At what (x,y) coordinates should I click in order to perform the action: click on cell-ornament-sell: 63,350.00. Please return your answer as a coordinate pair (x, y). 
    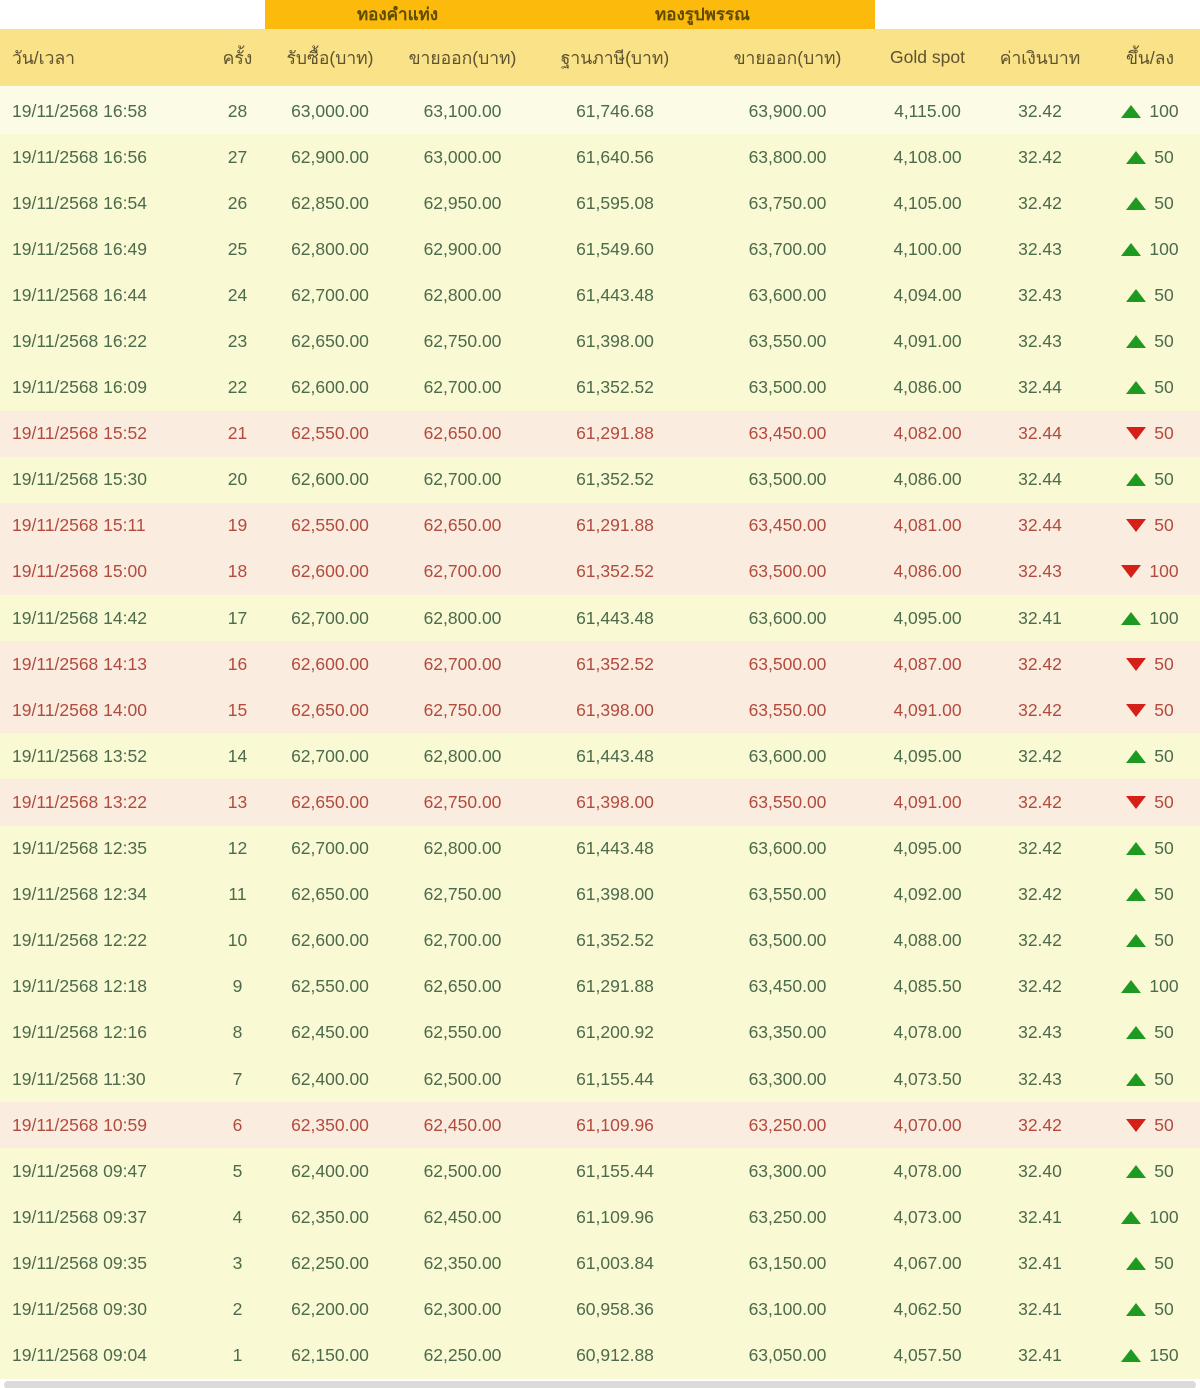
    Looking at the image, I should click on (787, 1032).